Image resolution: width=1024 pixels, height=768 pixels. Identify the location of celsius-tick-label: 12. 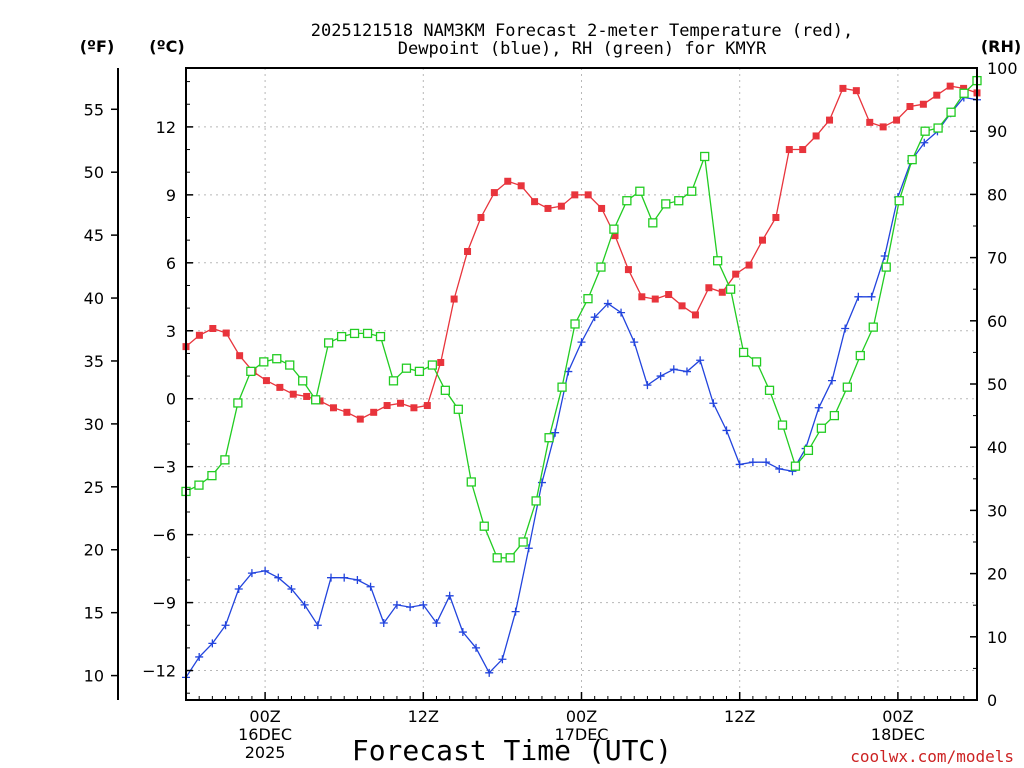
(166, 127).